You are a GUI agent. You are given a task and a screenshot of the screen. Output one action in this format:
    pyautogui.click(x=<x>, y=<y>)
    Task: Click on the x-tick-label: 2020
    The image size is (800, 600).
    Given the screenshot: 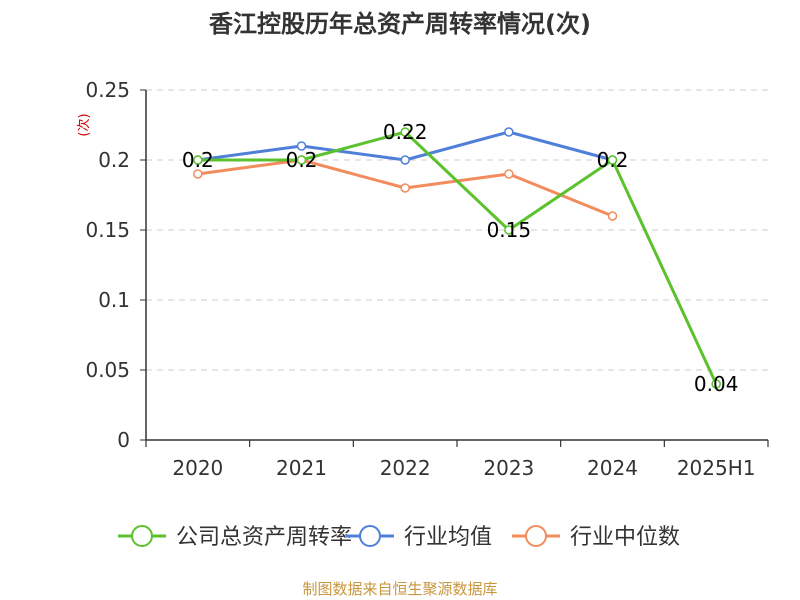 What is the action you would take?
    pyautogui.click(x=197, y=468)
    